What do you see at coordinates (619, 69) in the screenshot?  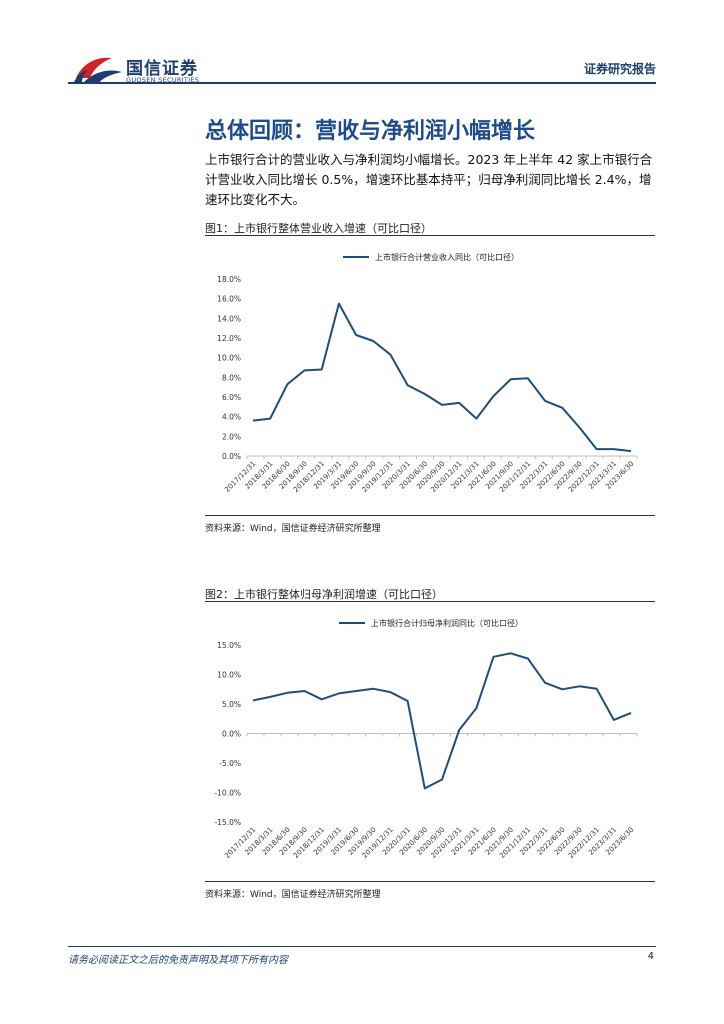 I see `report-type-label: 证券研究报告` at bounding box center [619, 69].